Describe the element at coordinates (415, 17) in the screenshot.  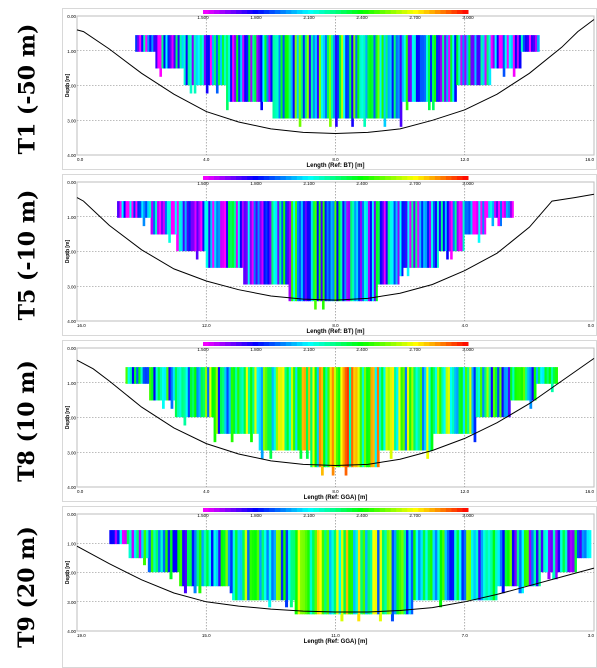
I see `colorbar-tick-label: 2.700` at that location.